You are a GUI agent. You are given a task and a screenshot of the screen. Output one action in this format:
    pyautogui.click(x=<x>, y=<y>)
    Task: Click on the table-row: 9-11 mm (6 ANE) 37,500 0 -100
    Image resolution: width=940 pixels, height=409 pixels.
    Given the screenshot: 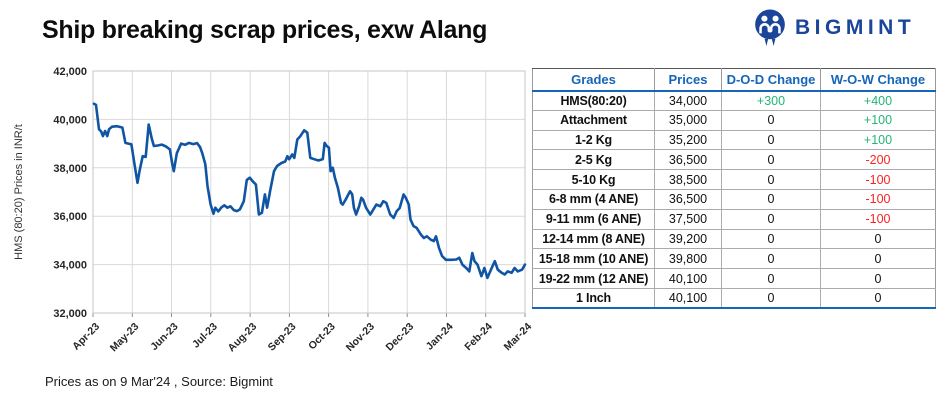 What is the action you would take?
    pyautogui.click(x=734, y=219)
    